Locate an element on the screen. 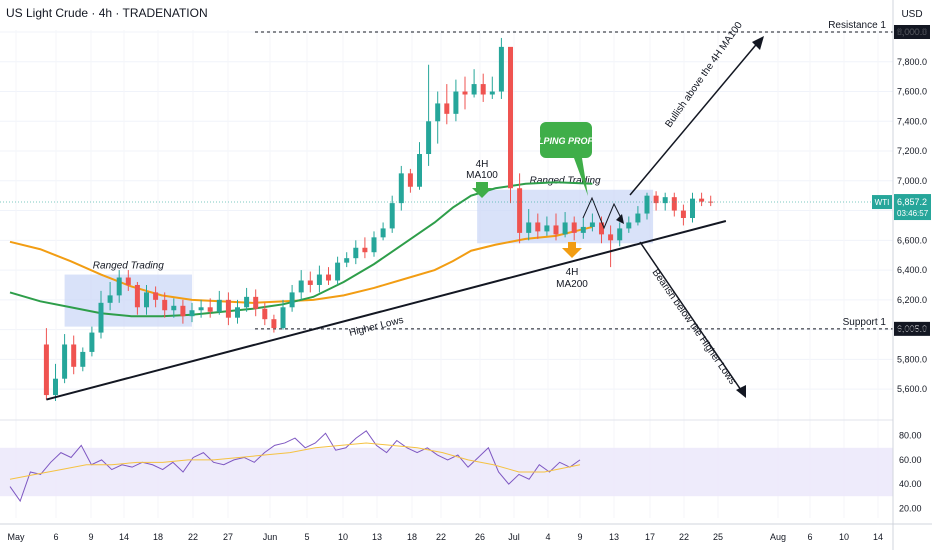 The width and height of the screenshot is (932, 550). time-tick: 14 is located at coordinates (124, 537).